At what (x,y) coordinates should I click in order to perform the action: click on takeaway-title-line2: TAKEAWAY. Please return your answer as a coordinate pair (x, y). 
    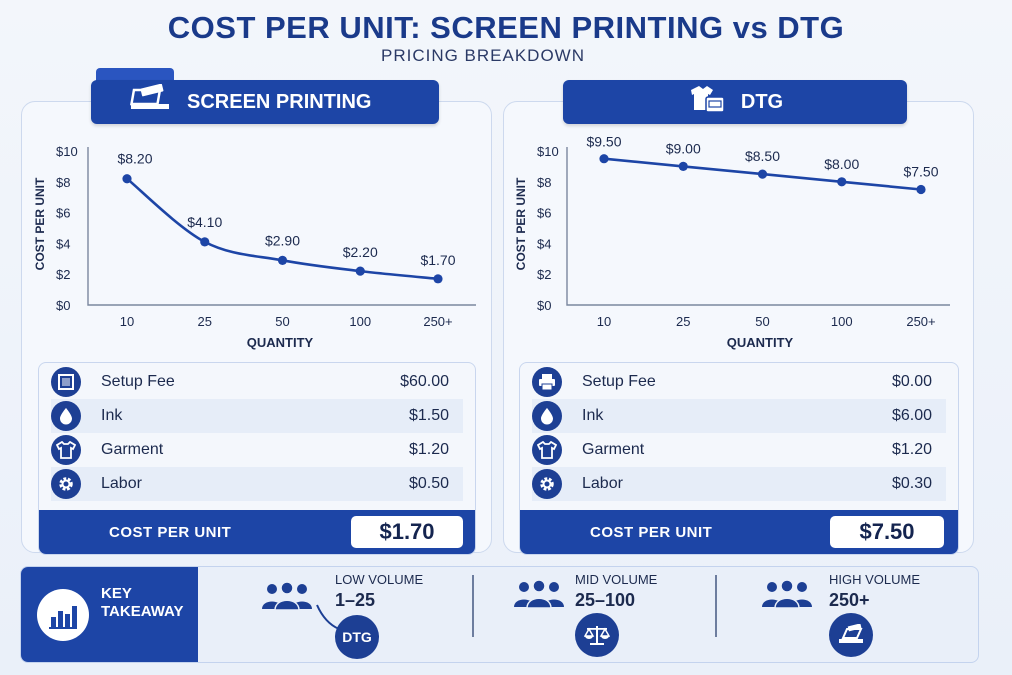
    Looking at the image, I should click on (142, 611).